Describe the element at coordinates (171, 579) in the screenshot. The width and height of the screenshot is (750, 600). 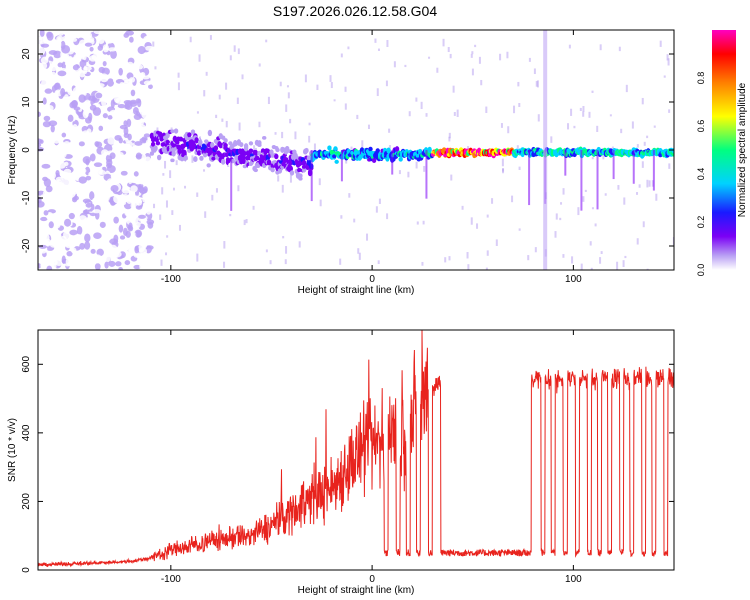
I see `snr-xtick-label: -100` at that location.